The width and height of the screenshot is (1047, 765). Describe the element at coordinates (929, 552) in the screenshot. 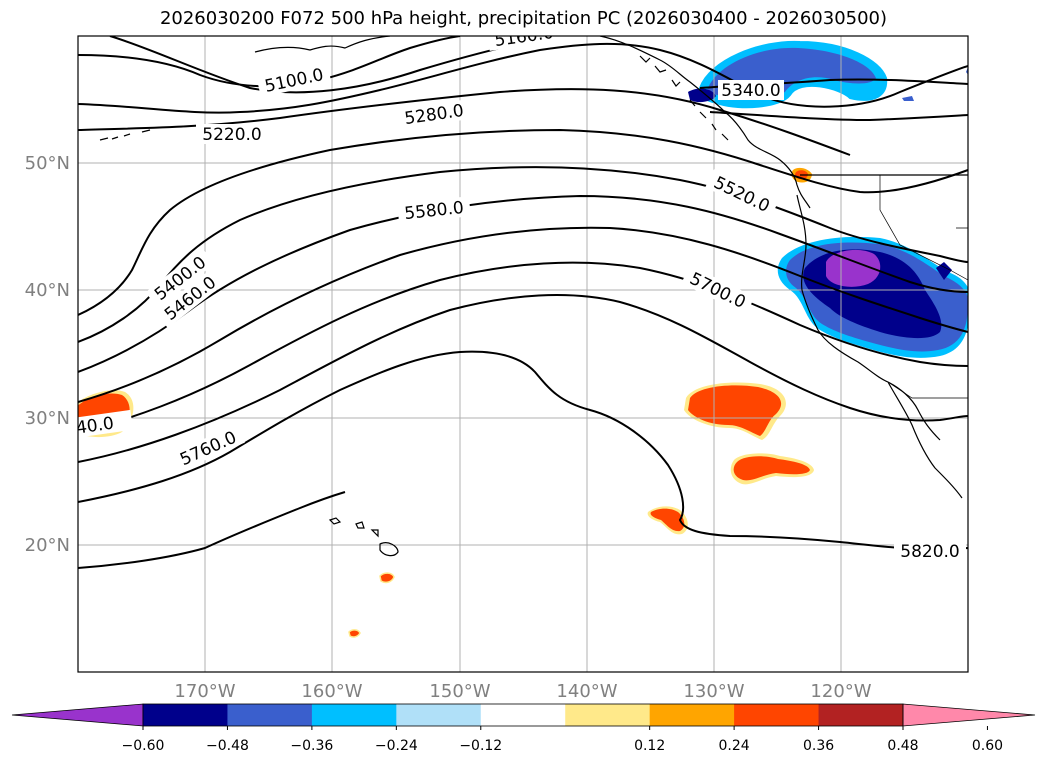

I see `contour-label-5820: 5820.0` at that location.